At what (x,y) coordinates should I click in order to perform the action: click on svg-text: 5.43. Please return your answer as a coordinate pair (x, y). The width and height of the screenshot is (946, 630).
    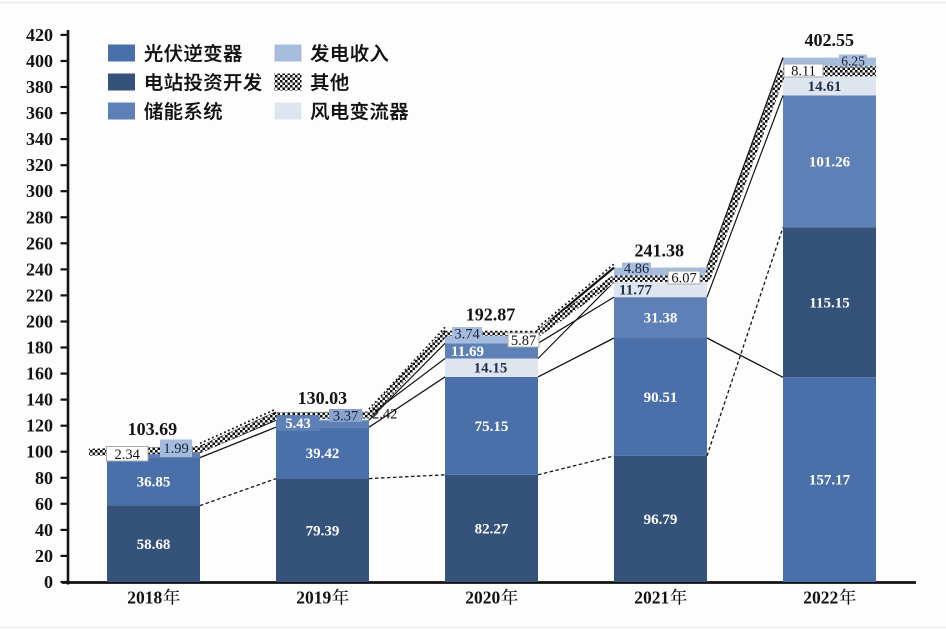
    Looking at the image, I should click on (297, 424).